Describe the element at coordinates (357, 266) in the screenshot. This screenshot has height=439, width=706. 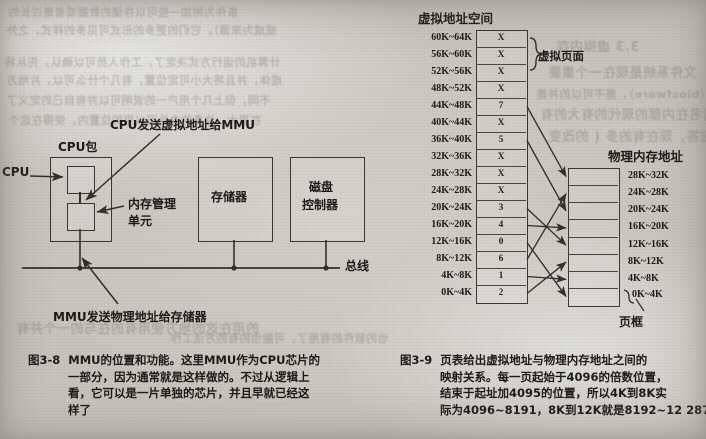
I see `label-bus: 总线` at that location.